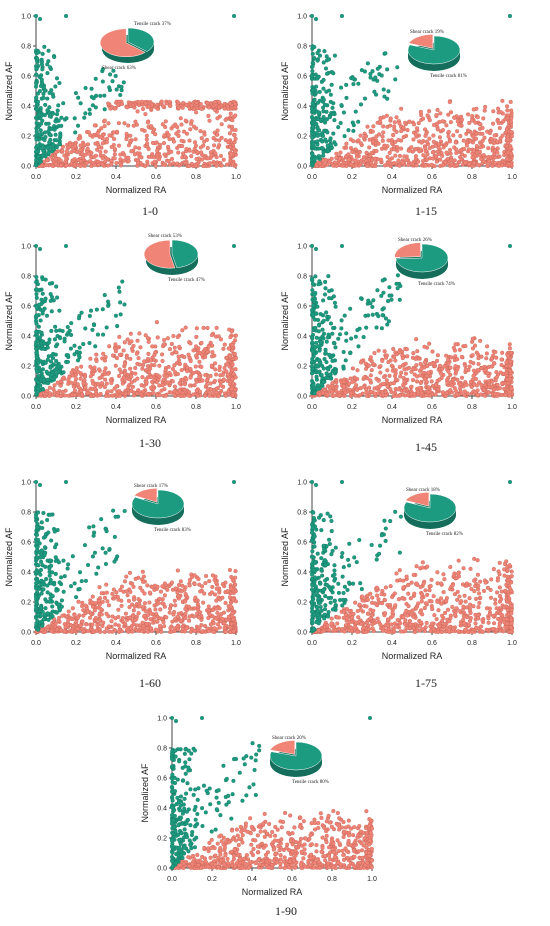 This screenshot has width=550, height=926. I want to click on caption-1-15: 1-15, so click(426, 211).